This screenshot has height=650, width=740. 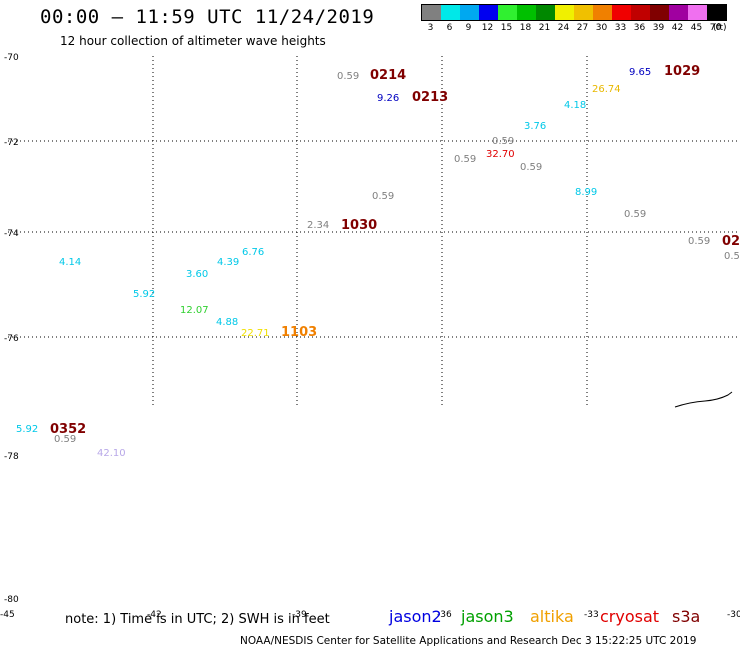 I want to click on page-title: 00:00 — 11:59 UTC 11/24/2019, so click(x=207, y=17).